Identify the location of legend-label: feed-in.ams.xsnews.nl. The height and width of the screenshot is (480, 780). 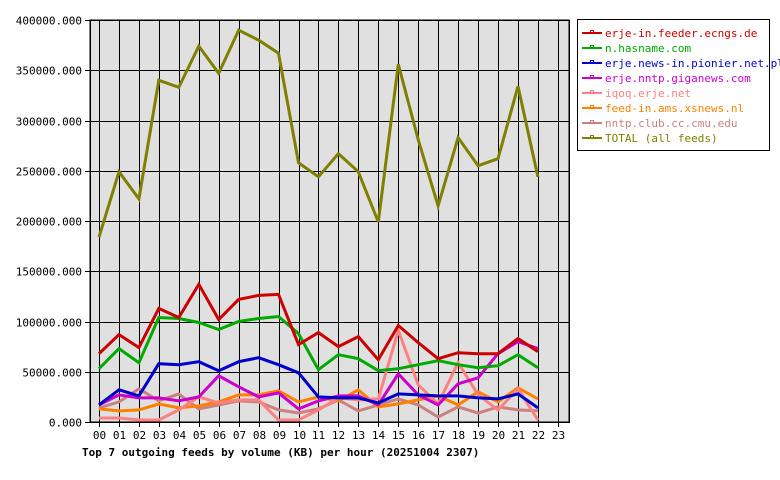
(675, 108).